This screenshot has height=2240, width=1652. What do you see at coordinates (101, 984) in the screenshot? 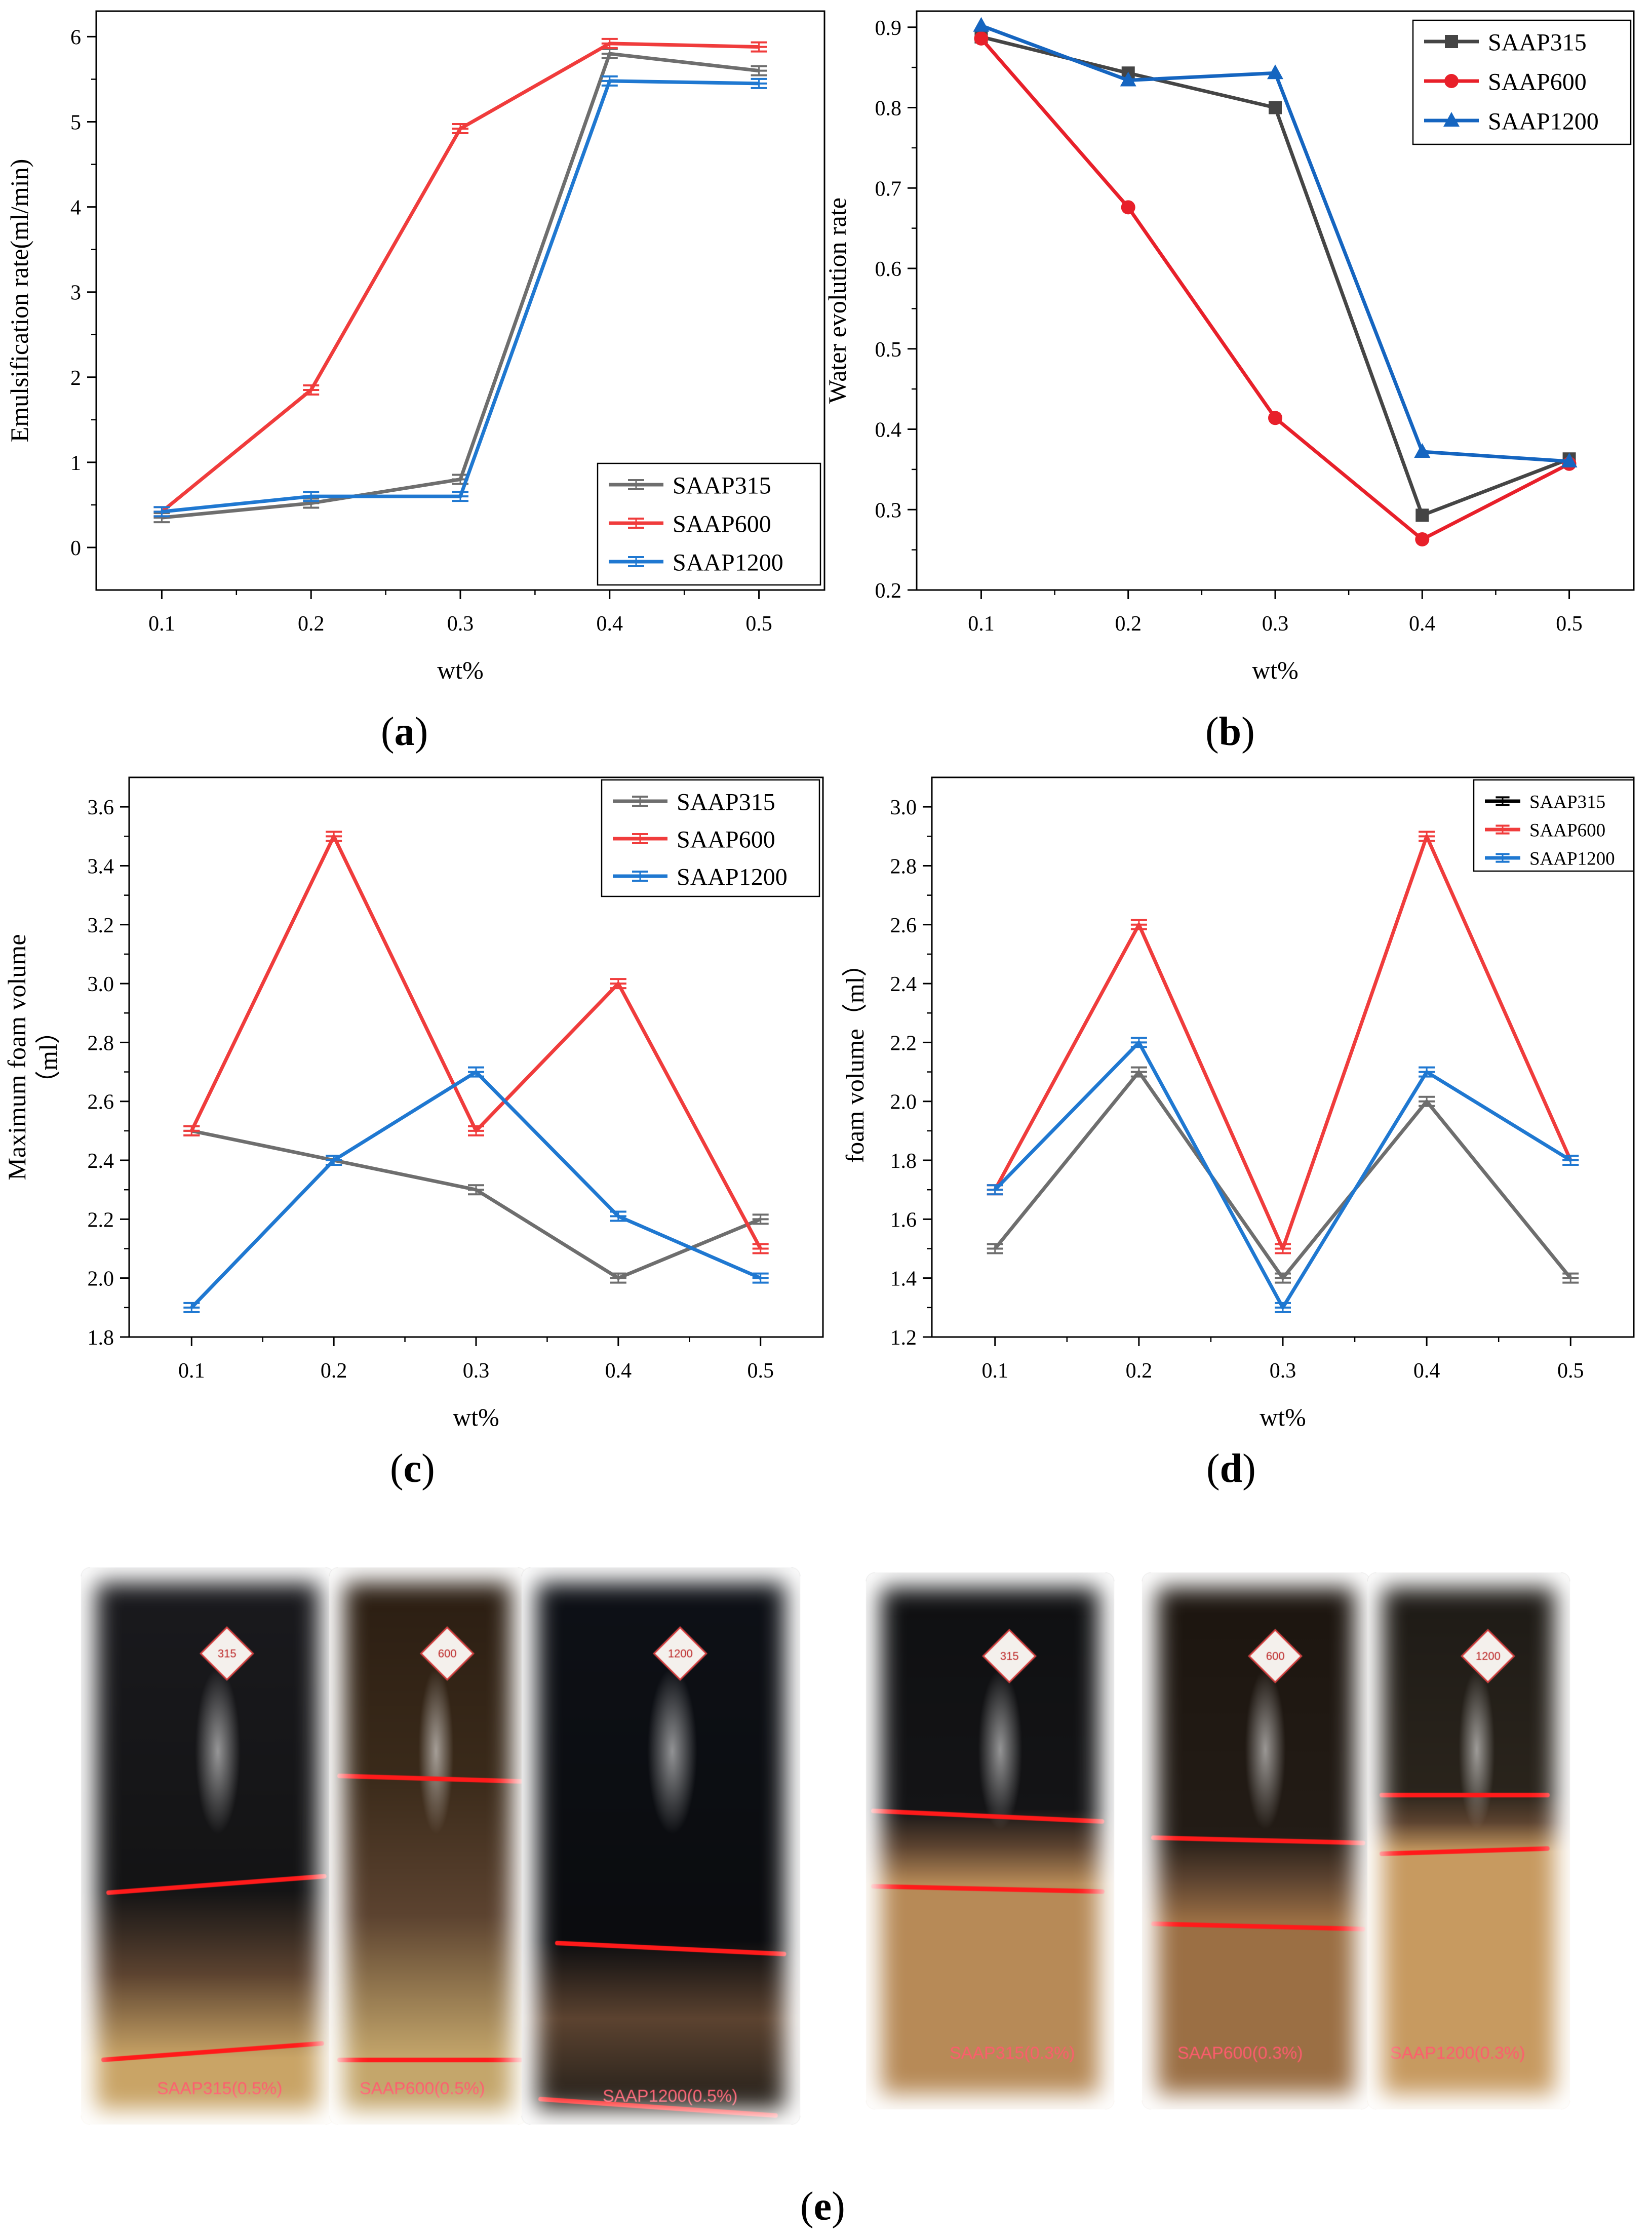
I see `y-tick-label: 3.0` at bounding box center [101, 984].